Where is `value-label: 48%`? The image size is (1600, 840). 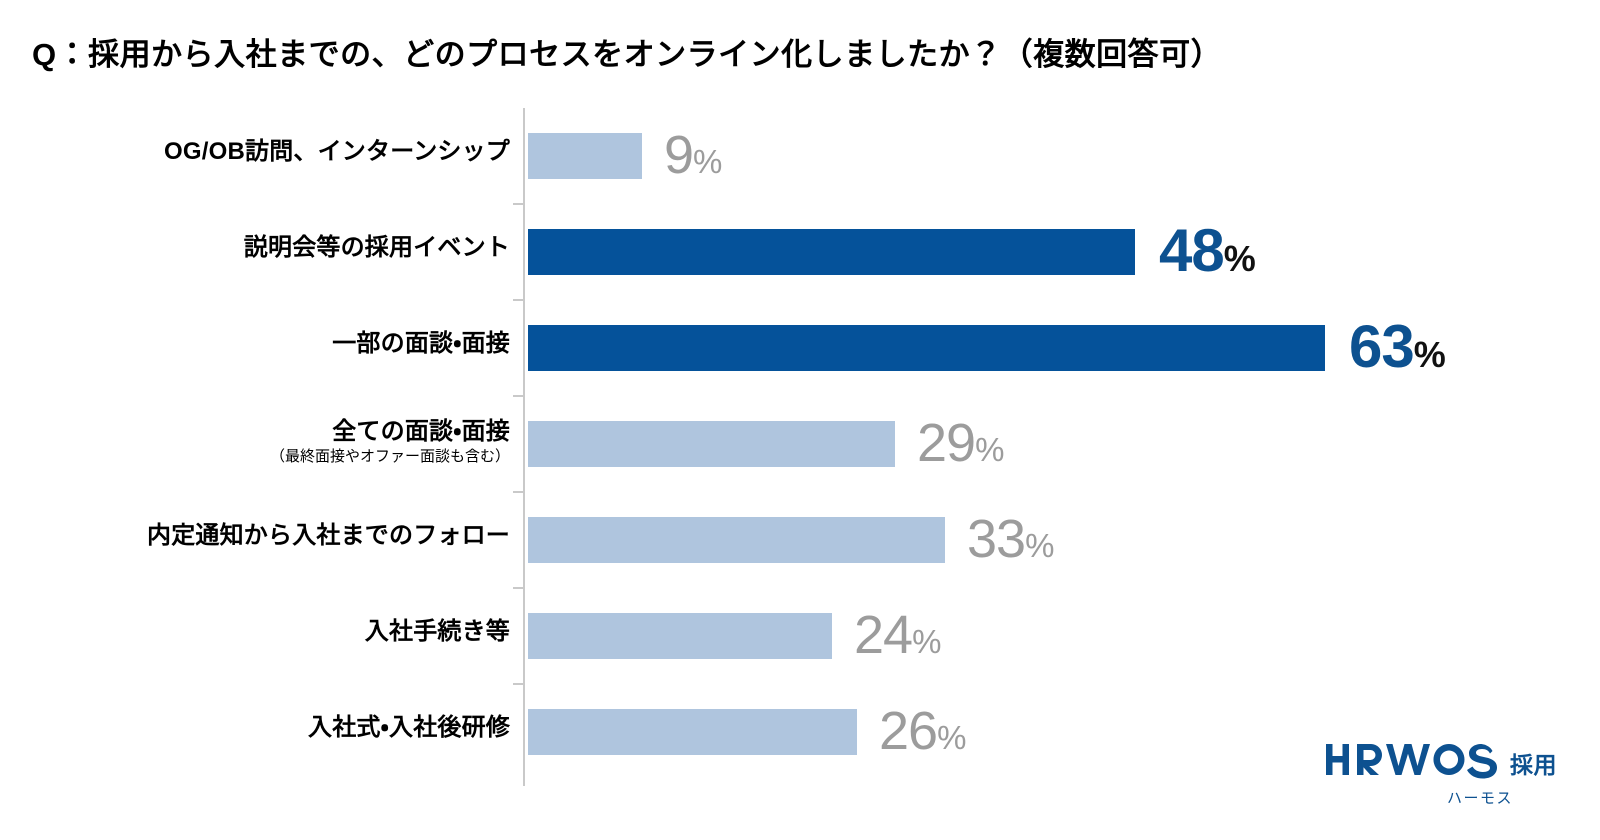
value-label: 48% is located at coordinates (1207, 251).